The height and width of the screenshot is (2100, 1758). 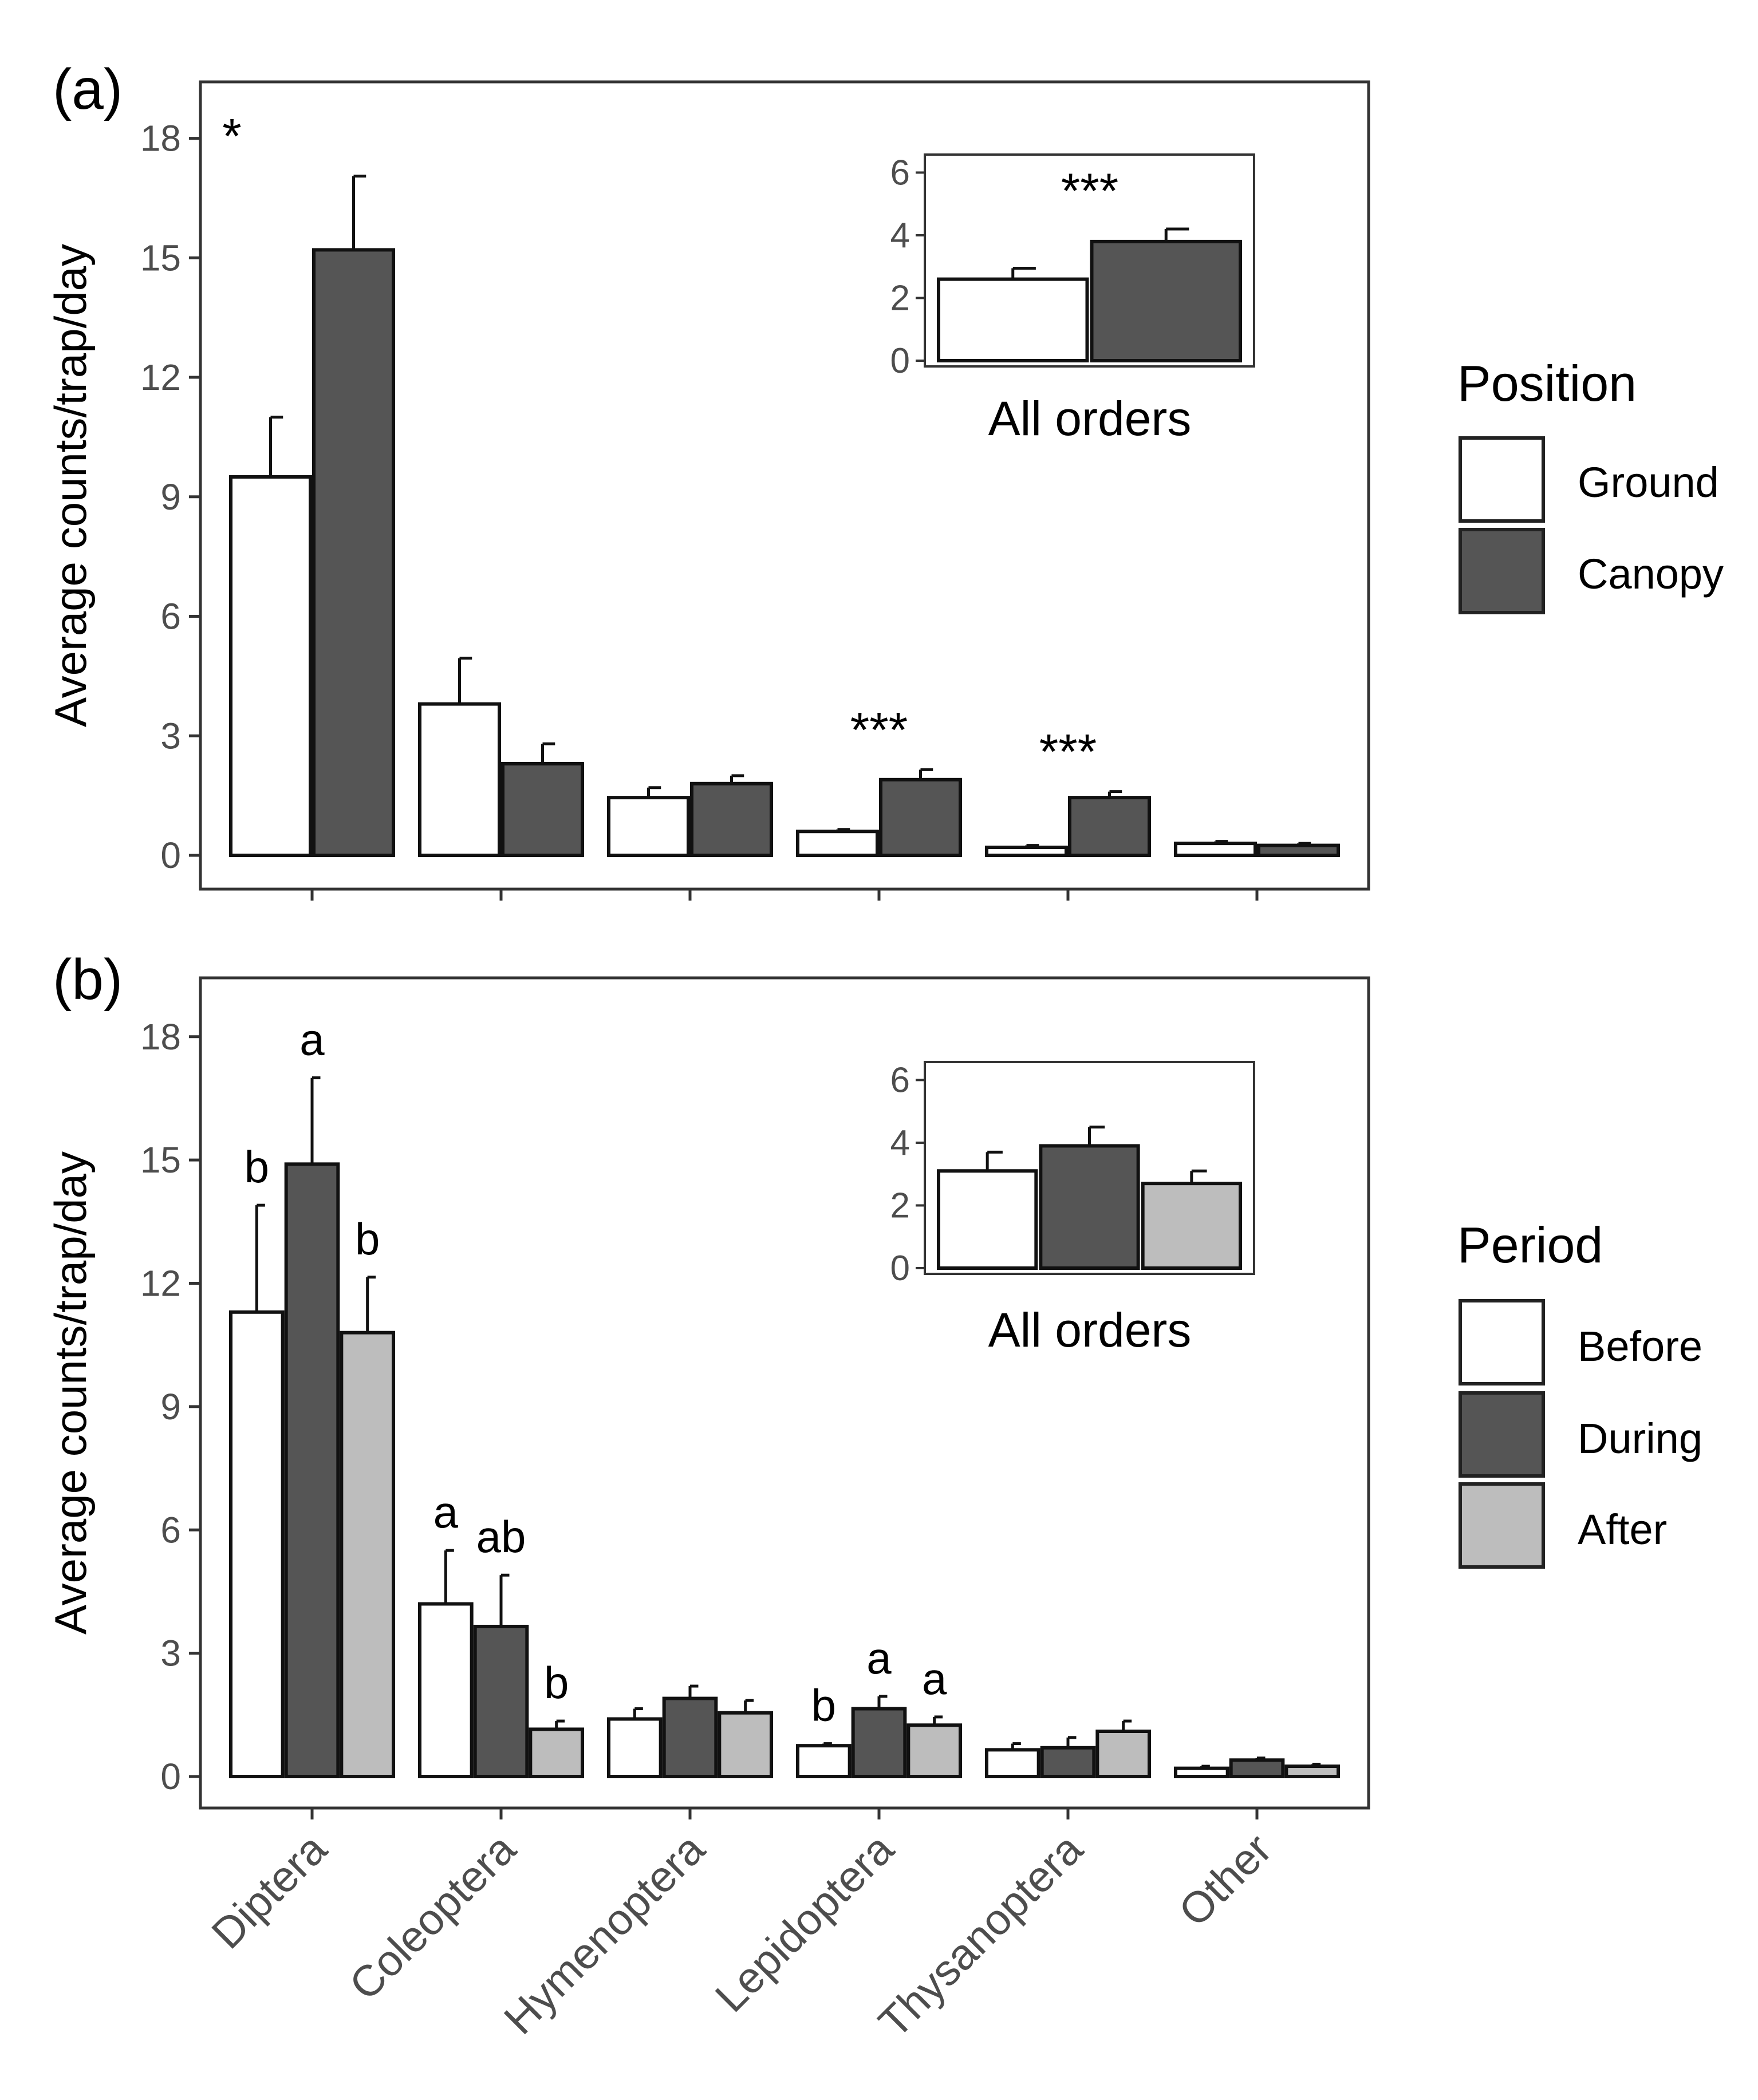 I want to click on panel-a-significance-lepidoptera: ***, so click(x=879, y=729).